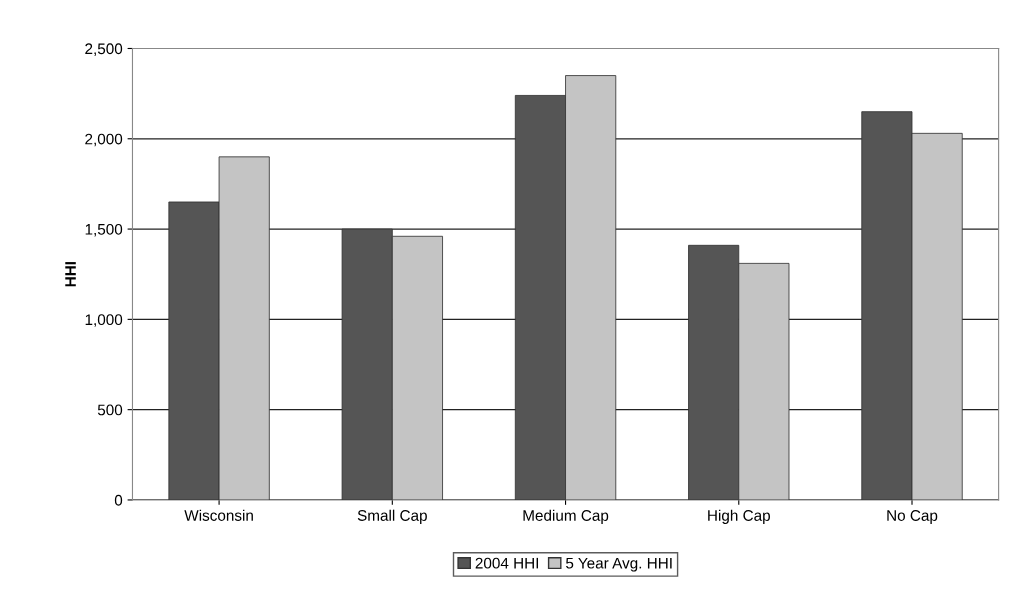 The width and height of the screenshot is (1019, 606). I want to click on y-axis-title: HHI, so click(70, 274).